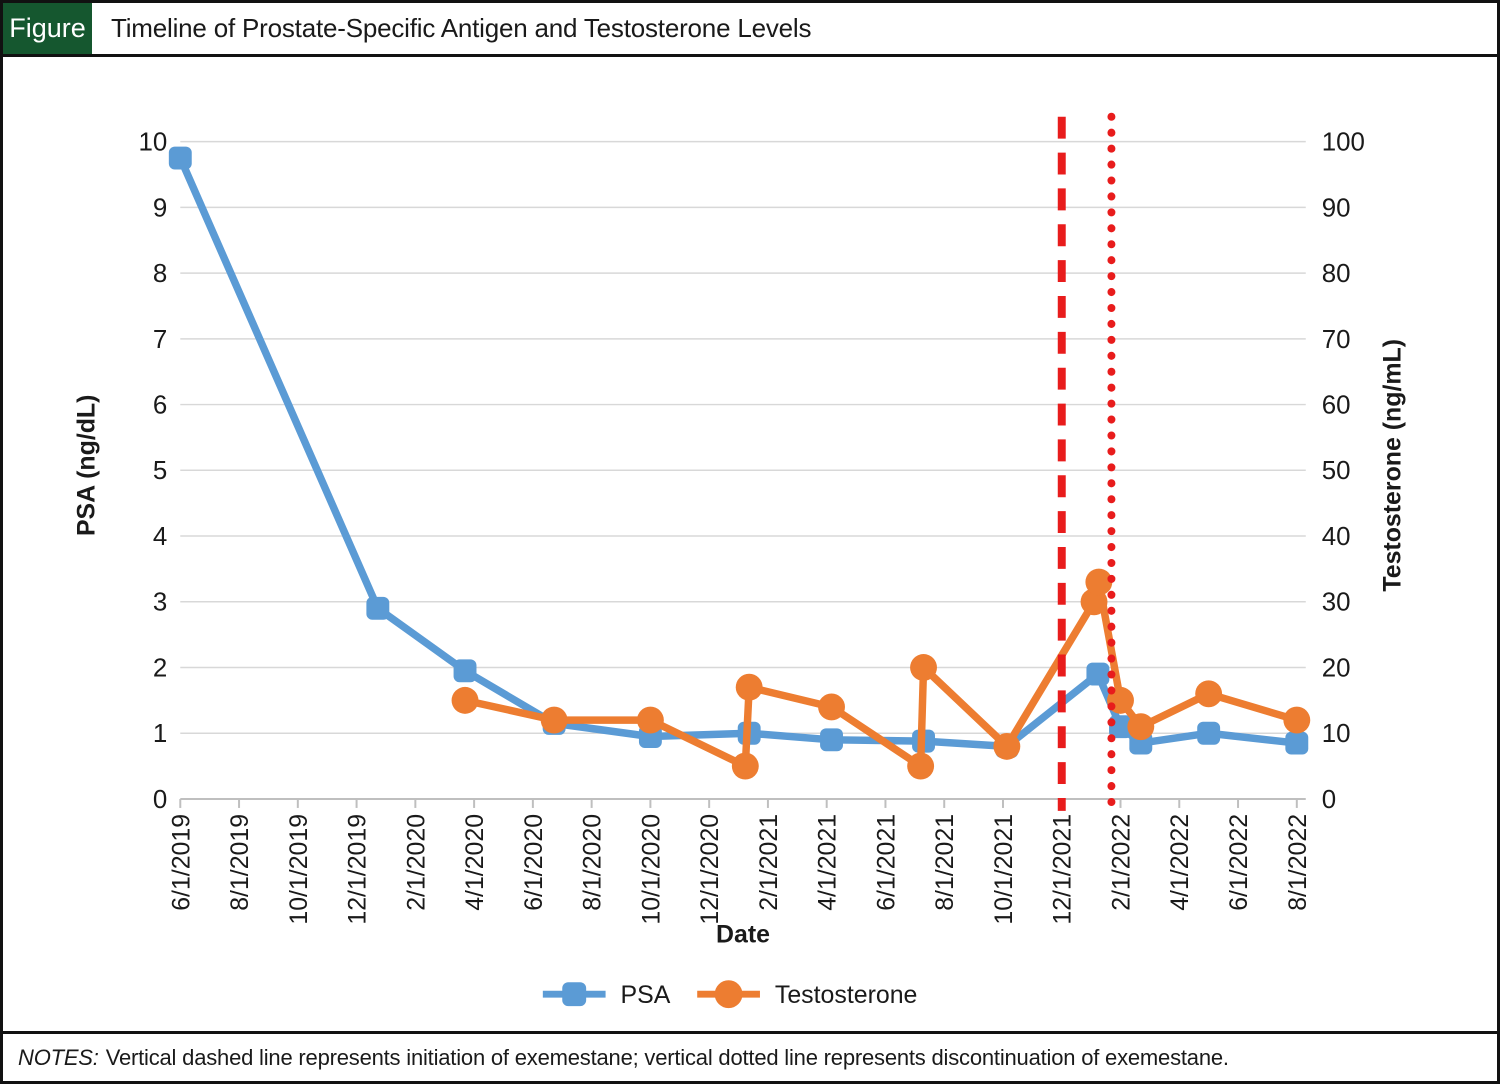  I want to click on left-tick-label: 0, so click(160, 800).